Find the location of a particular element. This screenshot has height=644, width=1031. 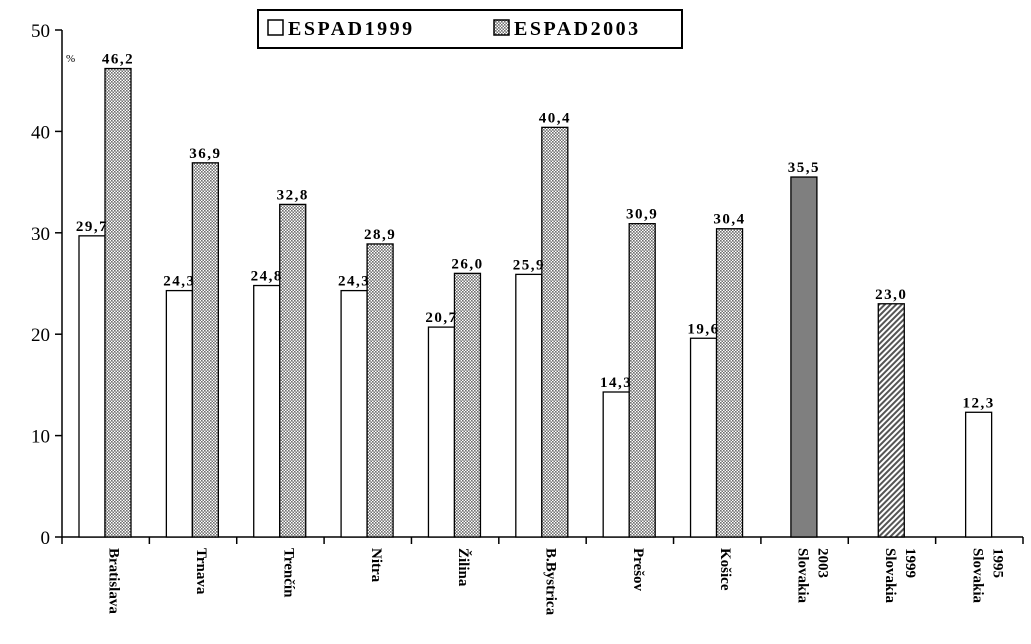

data-label: 24,8 is located at coordinates (267, 277).